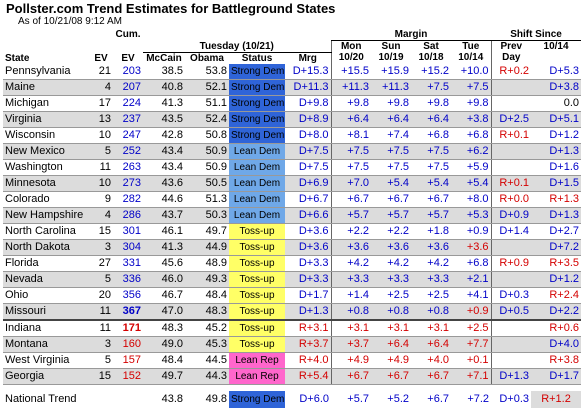 The image size is (584, 408). I want to click on cell: Washington, so click(46, 167).